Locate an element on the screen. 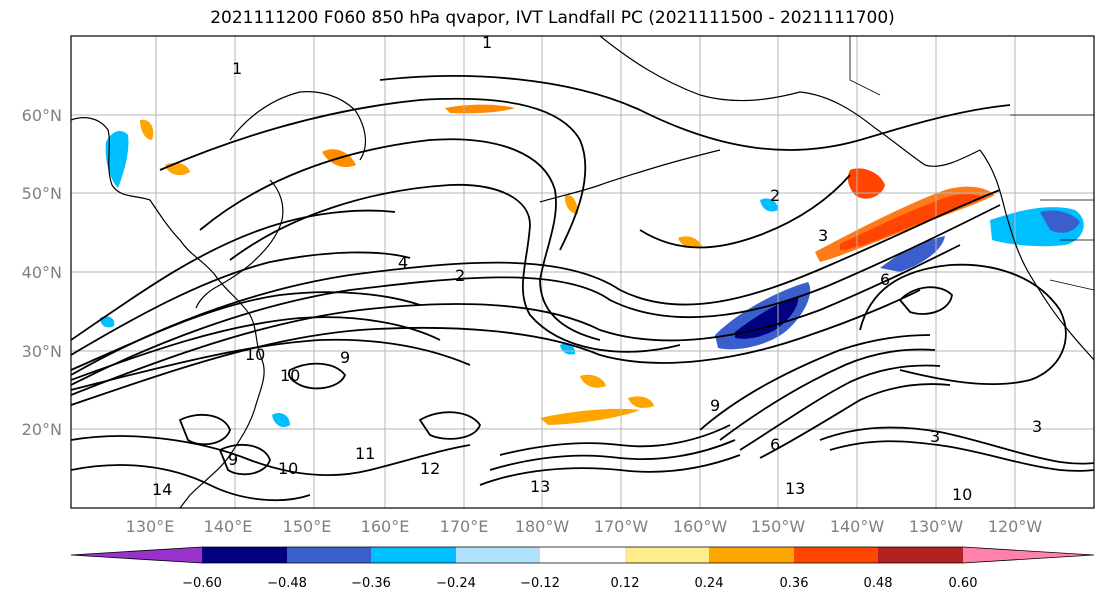 The image size is (1105, 601). colorbar-tick: −0.60 is located at coordinates (202, 583).